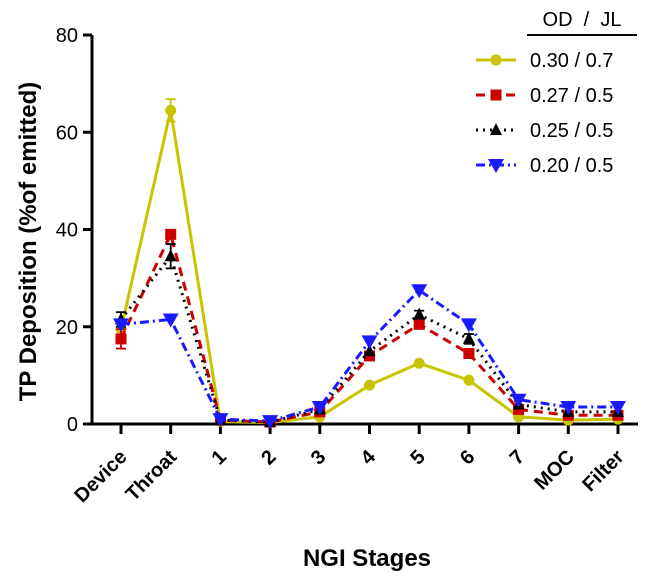 This screenshot has width=654, height=579. Describe the element at coordinates (582, 20) in the screenshot. I see `legend-header: OD / JL` at that location.